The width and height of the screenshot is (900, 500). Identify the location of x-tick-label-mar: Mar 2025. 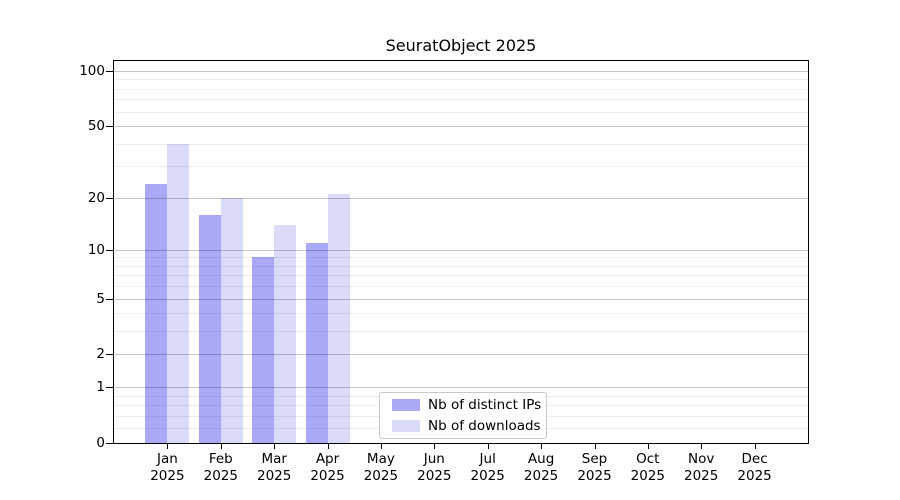
(274, 468).